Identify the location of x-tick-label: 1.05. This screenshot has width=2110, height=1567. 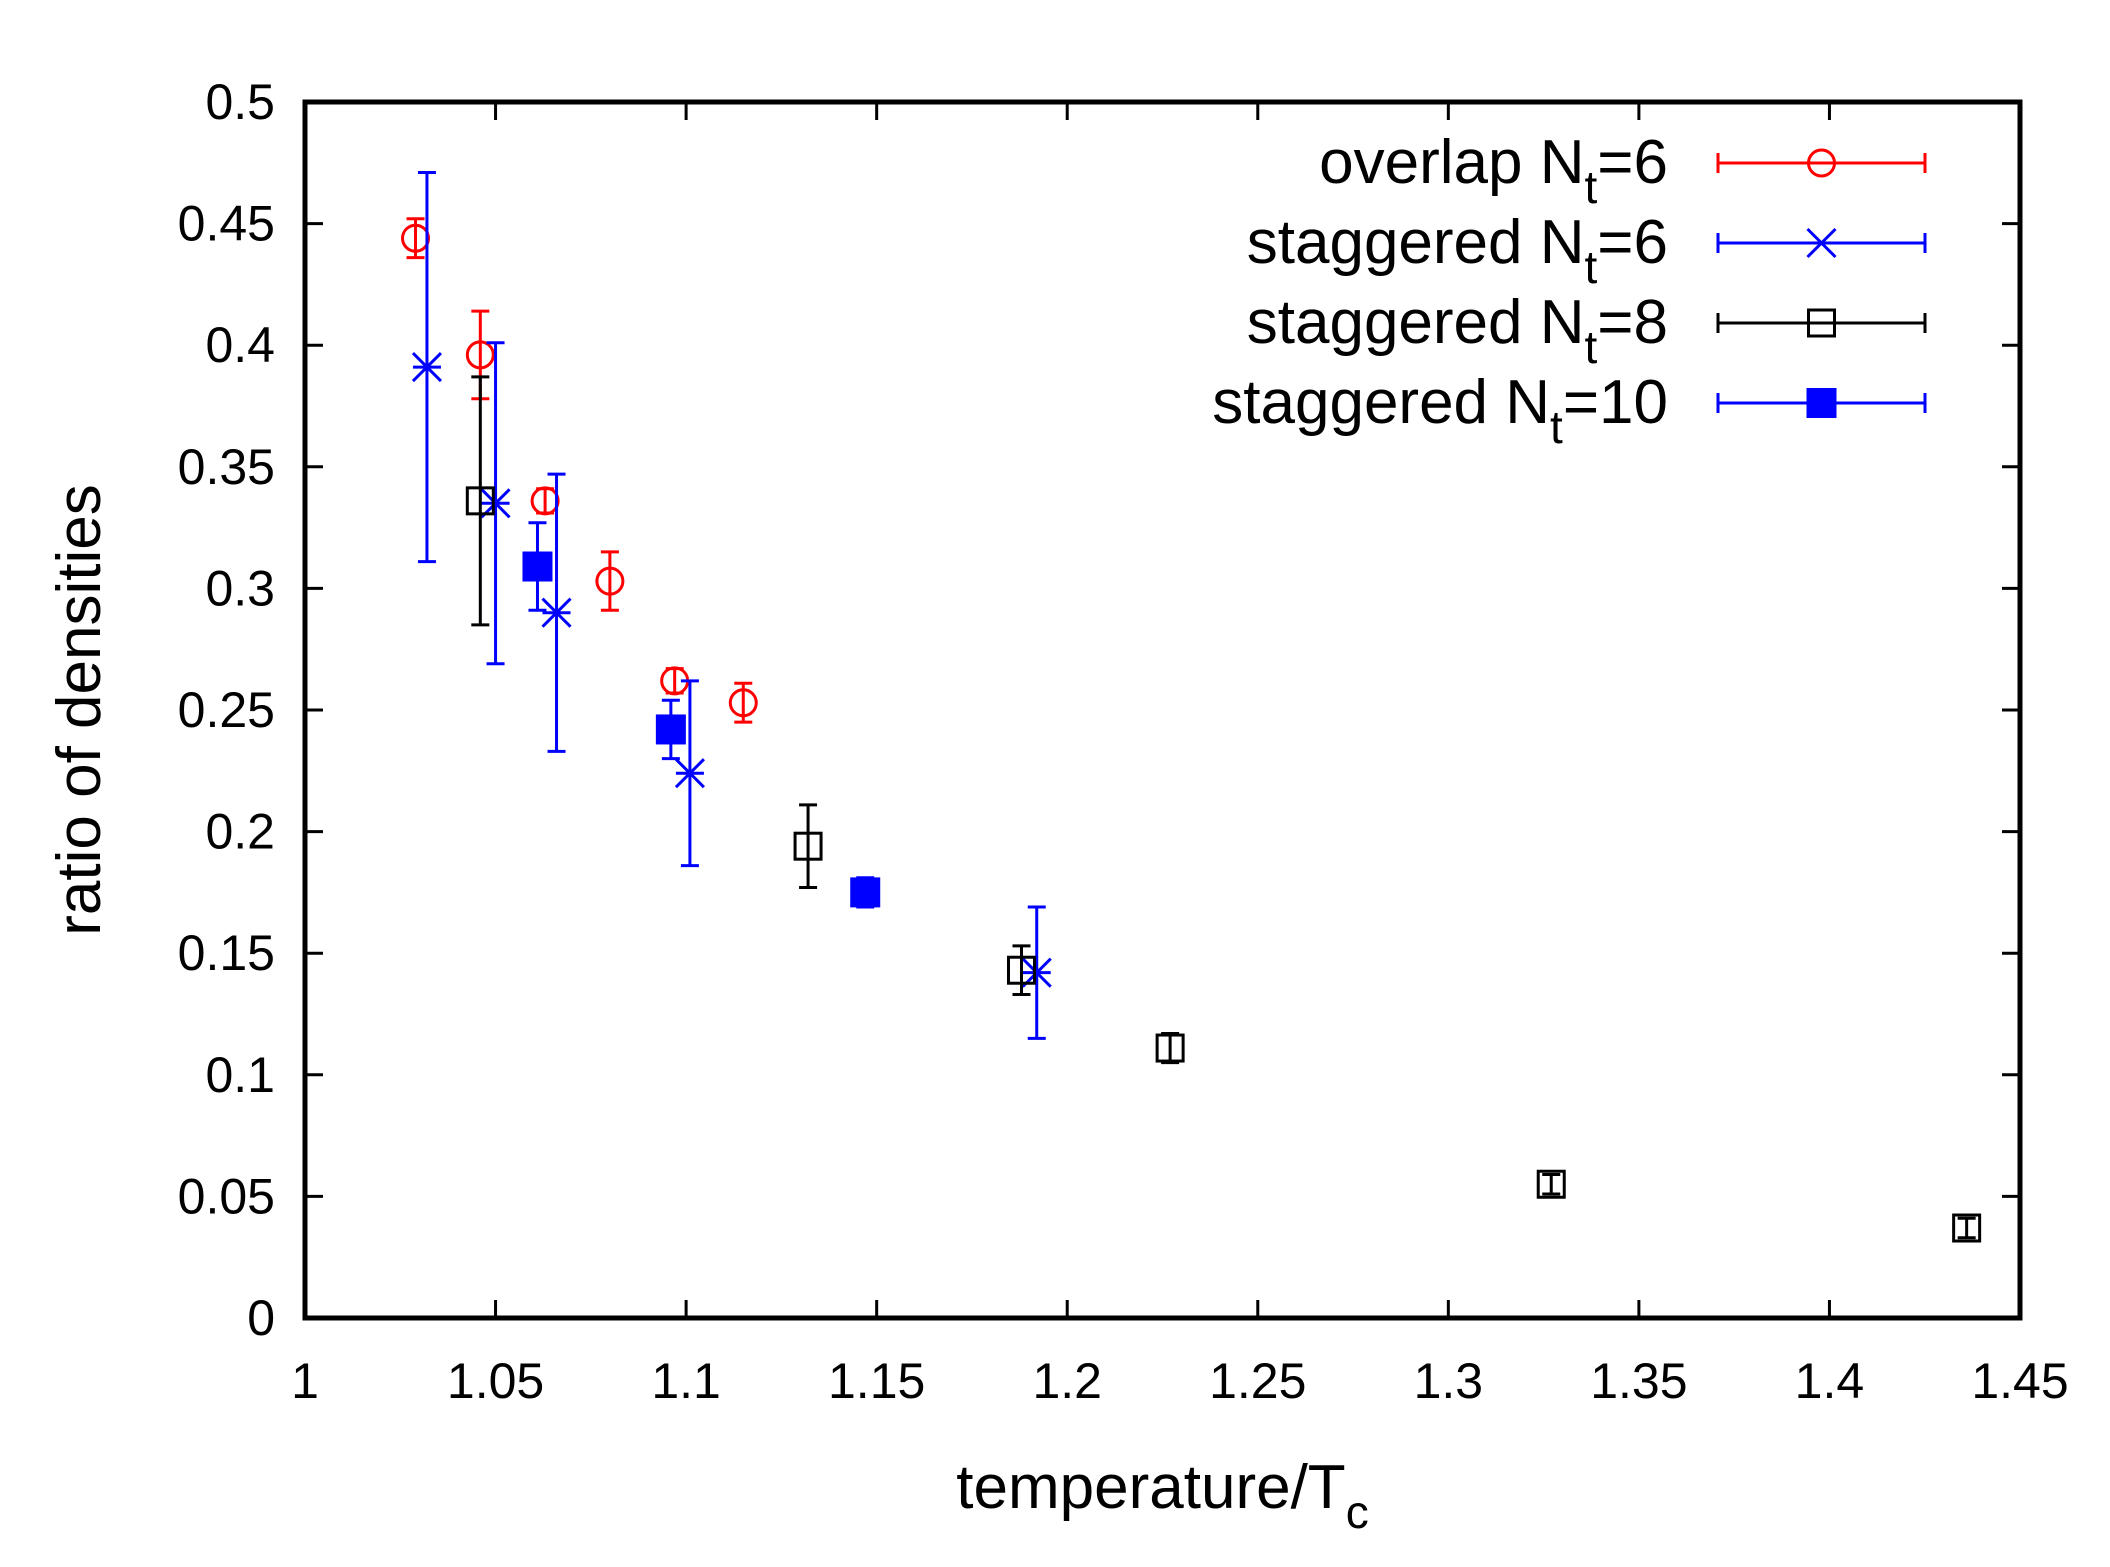
(495, 1381).